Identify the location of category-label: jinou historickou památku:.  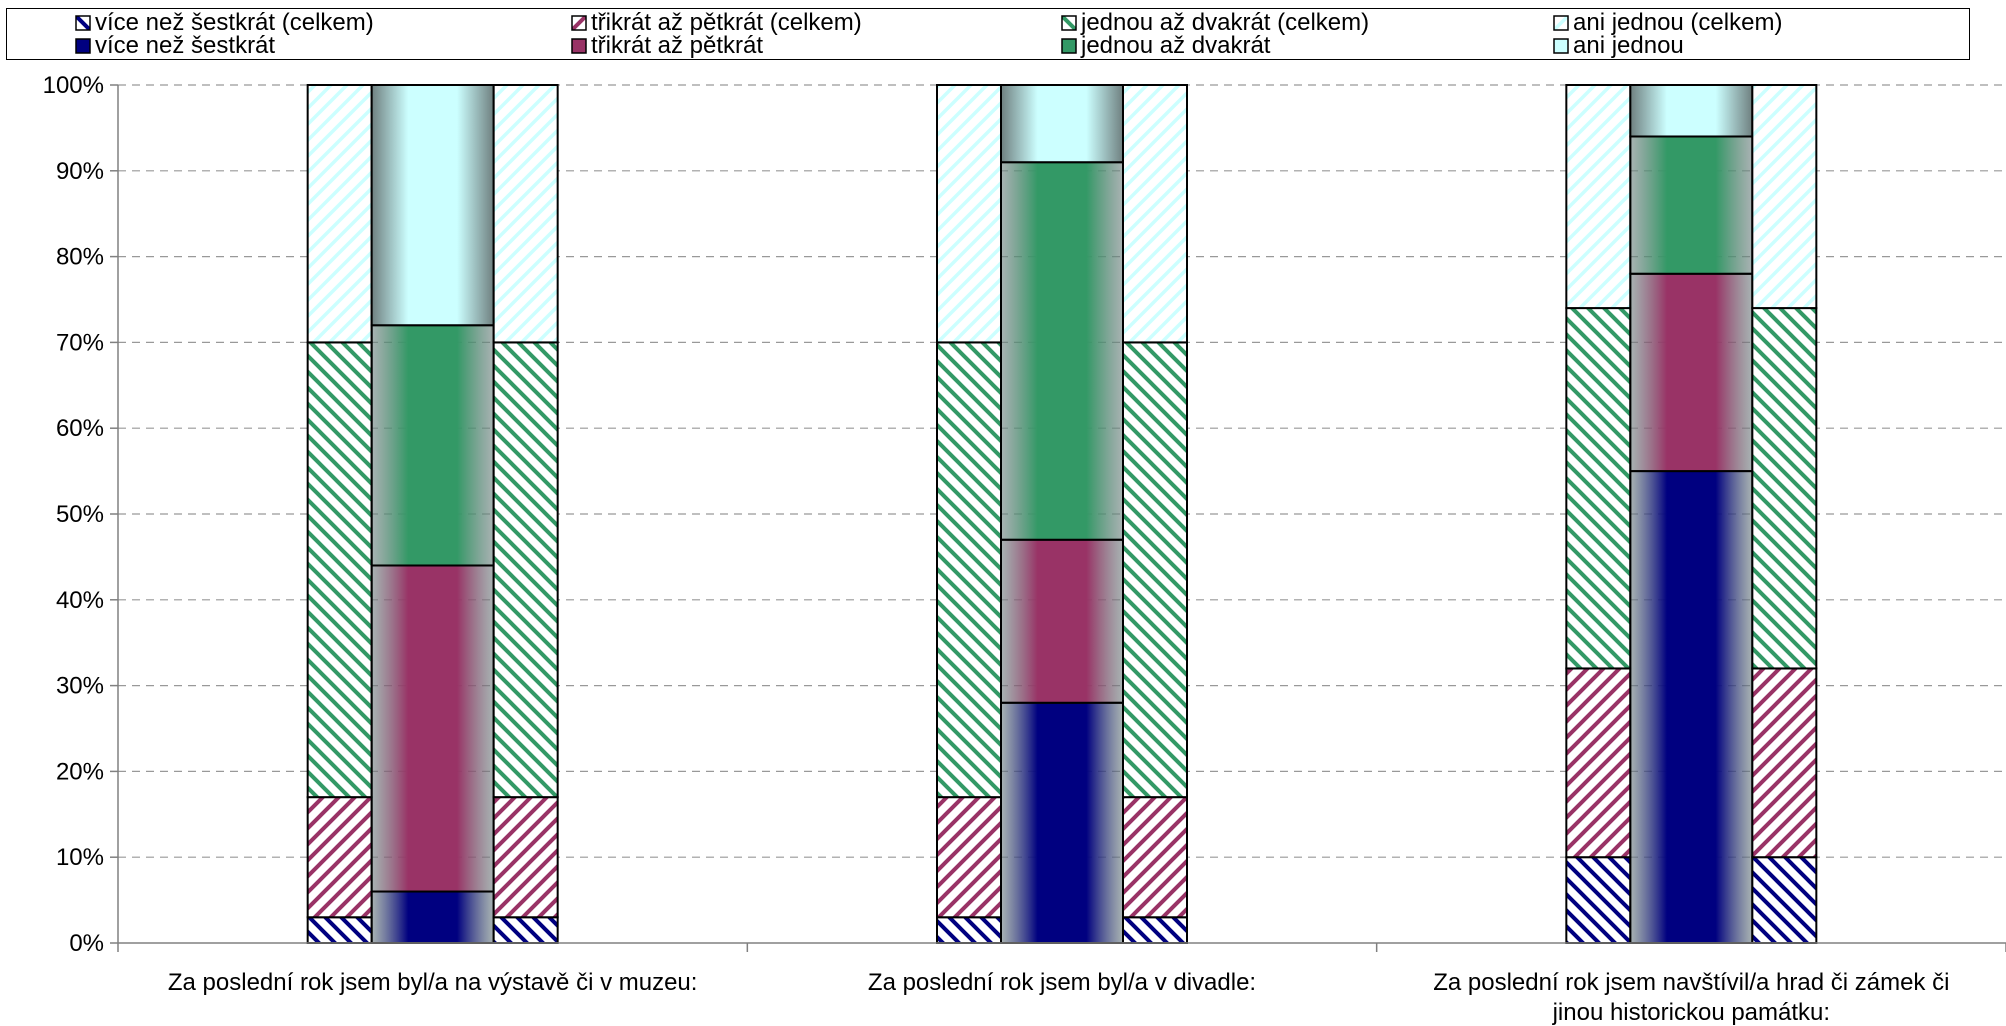
(1691, 1012).